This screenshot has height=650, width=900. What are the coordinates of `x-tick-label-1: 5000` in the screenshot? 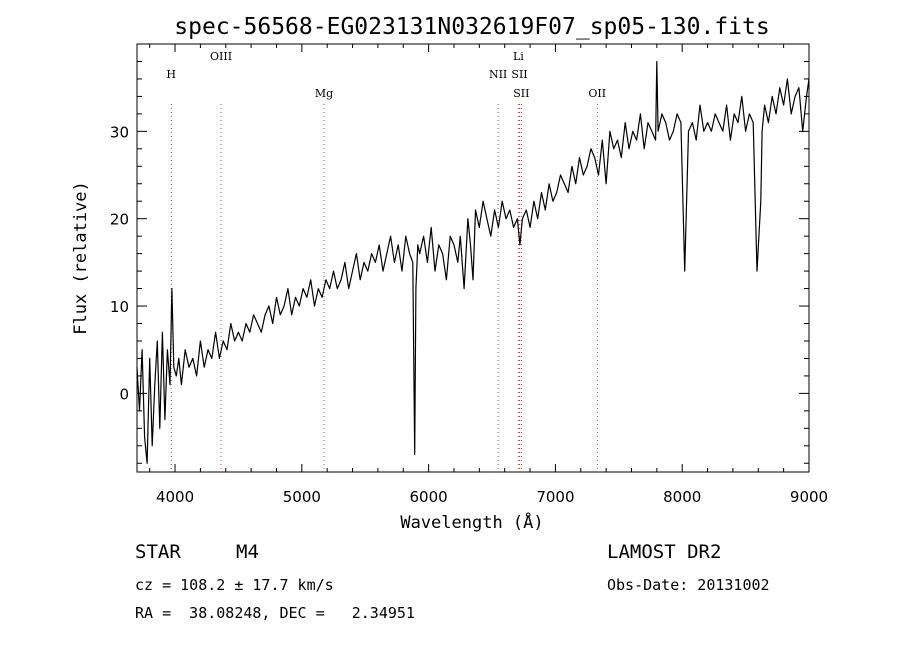 It's located at (302, 497).